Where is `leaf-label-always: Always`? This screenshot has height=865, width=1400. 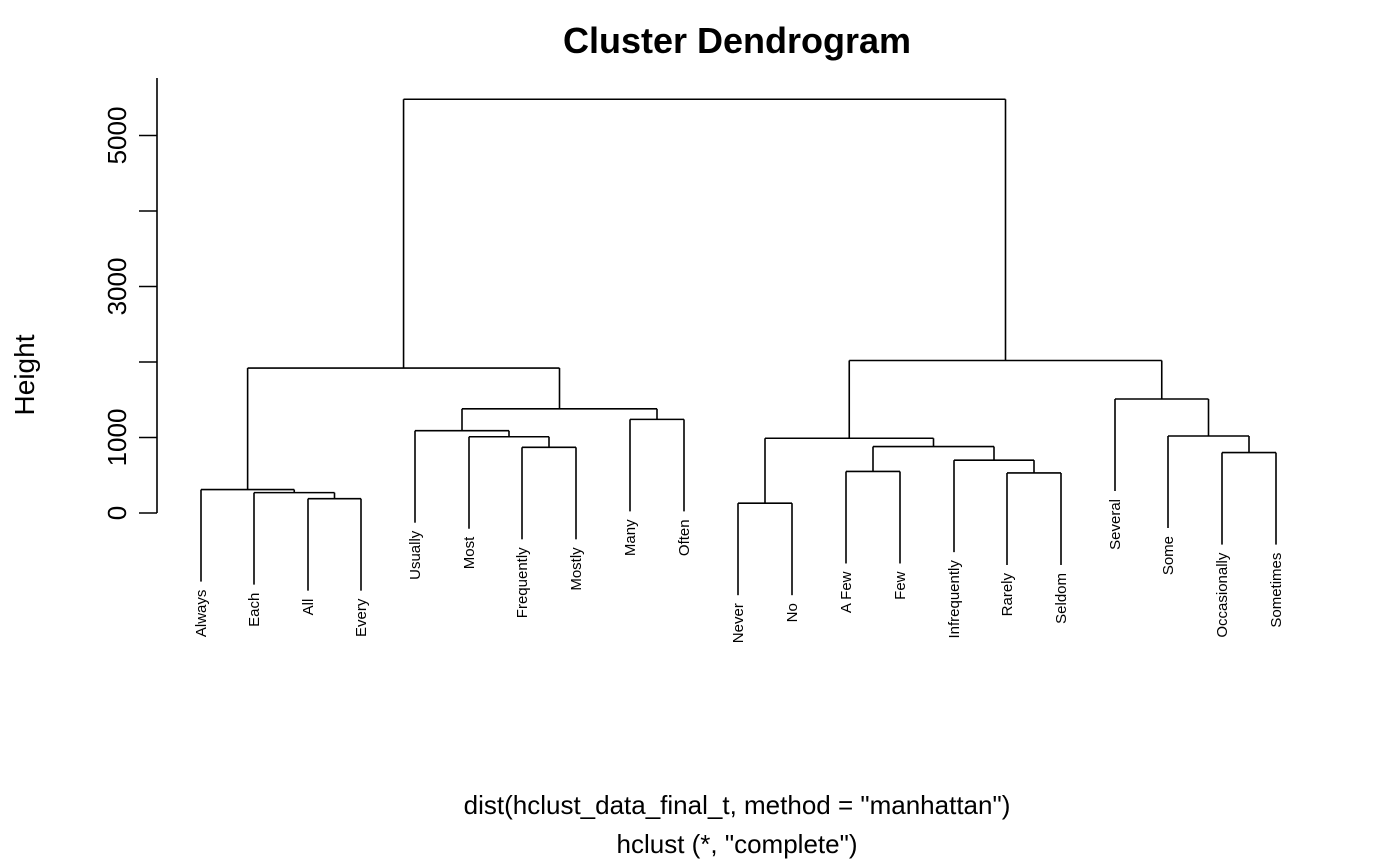 leaf-label-always: Always is located at coordinates (201, 614).